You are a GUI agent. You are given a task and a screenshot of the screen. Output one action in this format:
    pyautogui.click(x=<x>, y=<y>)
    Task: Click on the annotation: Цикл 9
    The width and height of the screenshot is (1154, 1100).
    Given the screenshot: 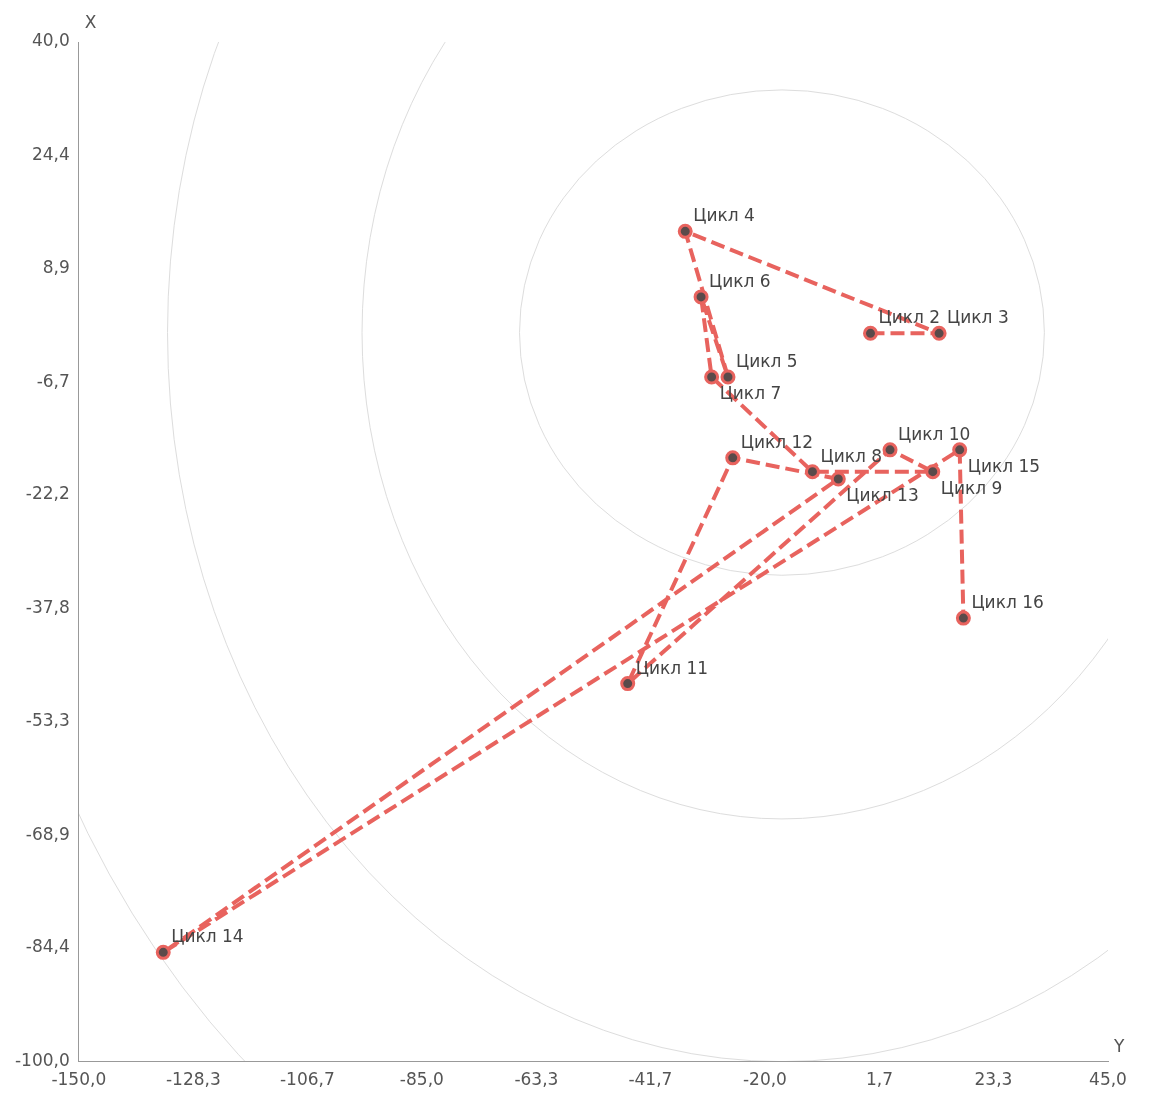 What is the action you would take?
    pyautogui.click(x=971, y=487)
    